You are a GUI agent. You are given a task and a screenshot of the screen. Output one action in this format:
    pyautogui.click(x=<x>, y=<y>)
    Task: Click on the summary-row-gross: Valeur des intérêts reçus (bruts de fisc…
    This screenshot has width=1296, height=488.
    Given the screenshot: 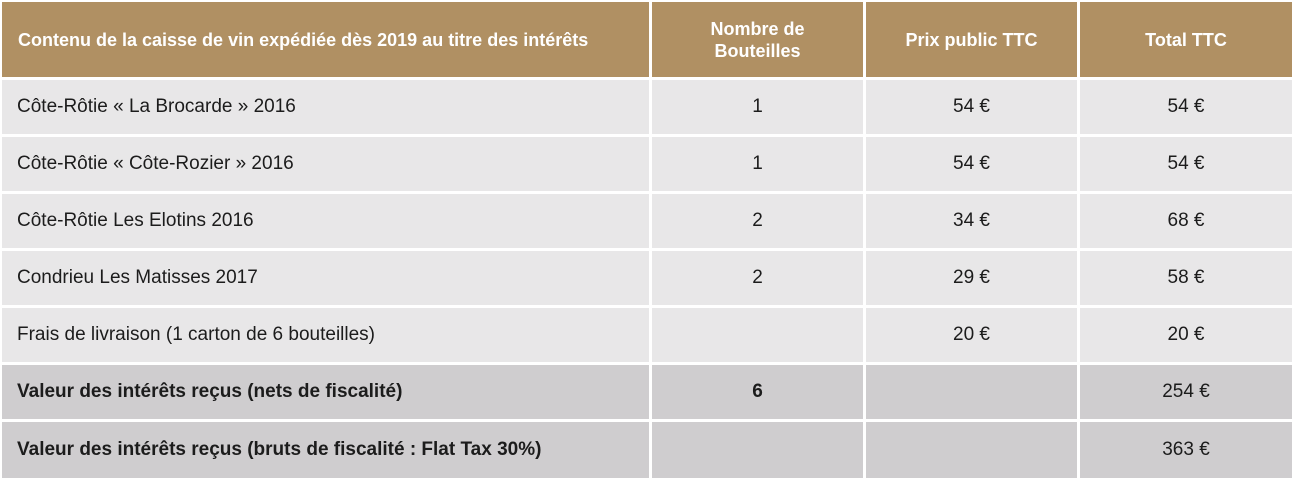 What is the action you would take?
    pyautogui.click(x=647, y=450)
    